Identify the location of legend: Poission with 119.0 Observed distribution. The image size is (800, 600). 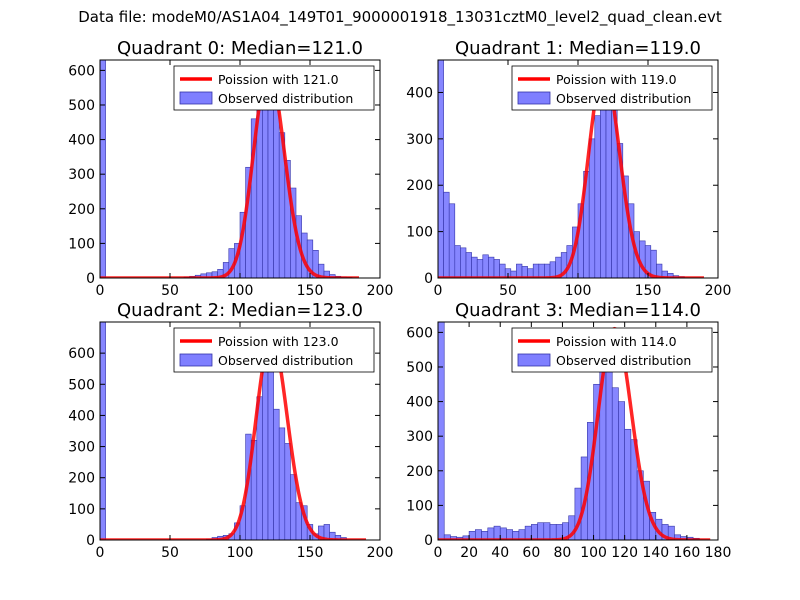
(612, 88).